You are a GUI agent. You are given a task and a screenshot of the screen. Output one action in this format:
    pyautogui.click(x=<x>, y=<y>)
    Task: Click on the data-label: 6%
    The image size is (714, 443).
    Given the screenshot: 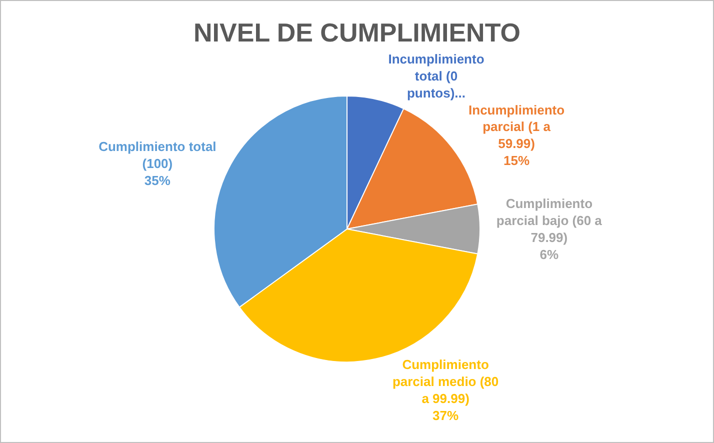 What is the action you would take?
    pyautogui.click(x=550, y=254)
    